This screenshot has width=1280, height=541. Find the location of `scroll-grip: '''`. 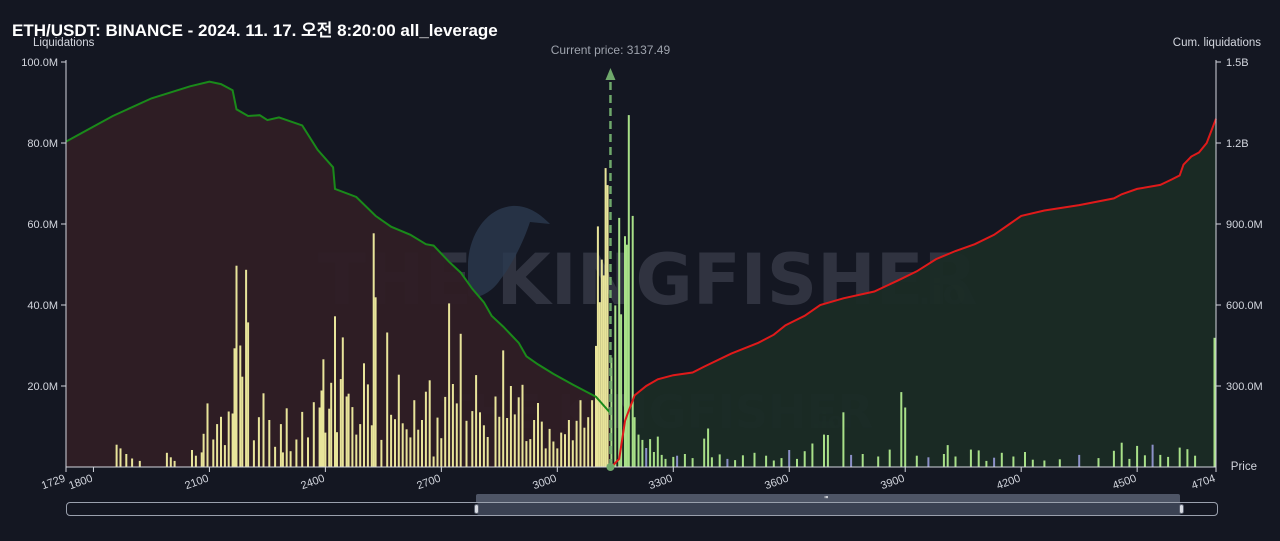

scroll-grip: ''' is located at coordinates (826, 499).